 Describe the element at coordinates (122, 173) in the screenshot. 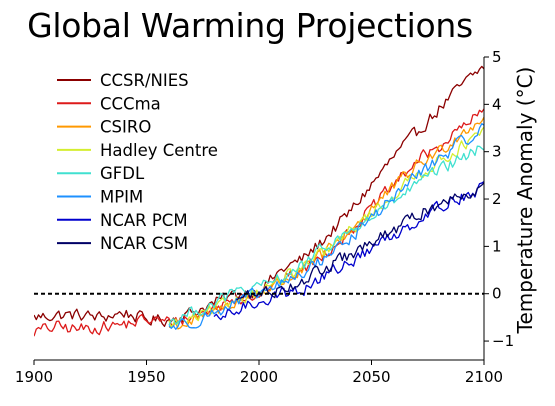

I see `legend-label: GFDL` at that location.